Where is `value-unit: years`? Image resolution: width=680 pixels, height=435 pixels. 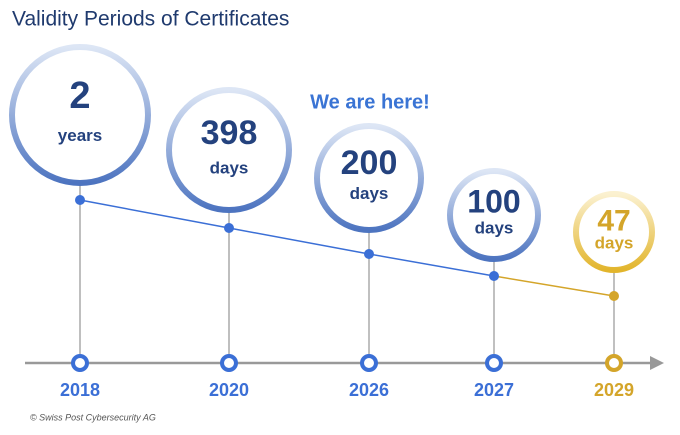 value-unit: years is located at coordinates (80, 135).